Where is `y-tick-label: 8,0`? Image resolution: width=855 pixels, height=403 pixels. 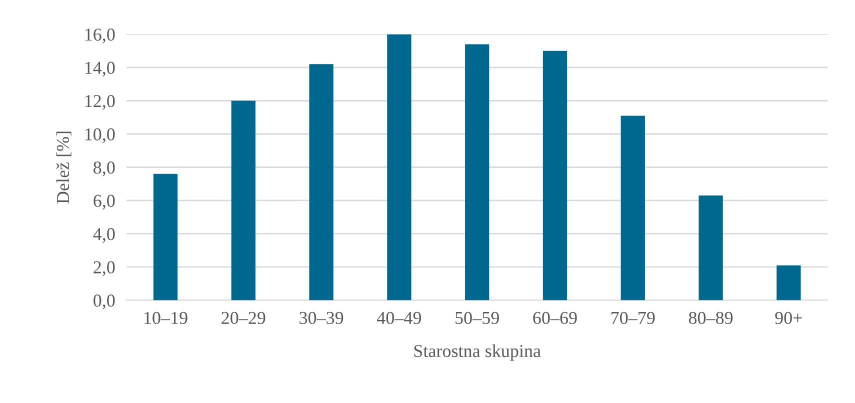
y-tick-label: 8,0 is located at coordinates (104, 169).